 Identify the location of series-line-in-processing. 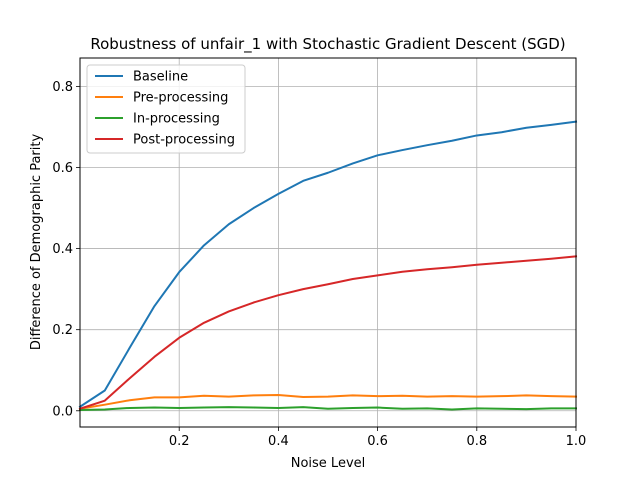
(327, 408).